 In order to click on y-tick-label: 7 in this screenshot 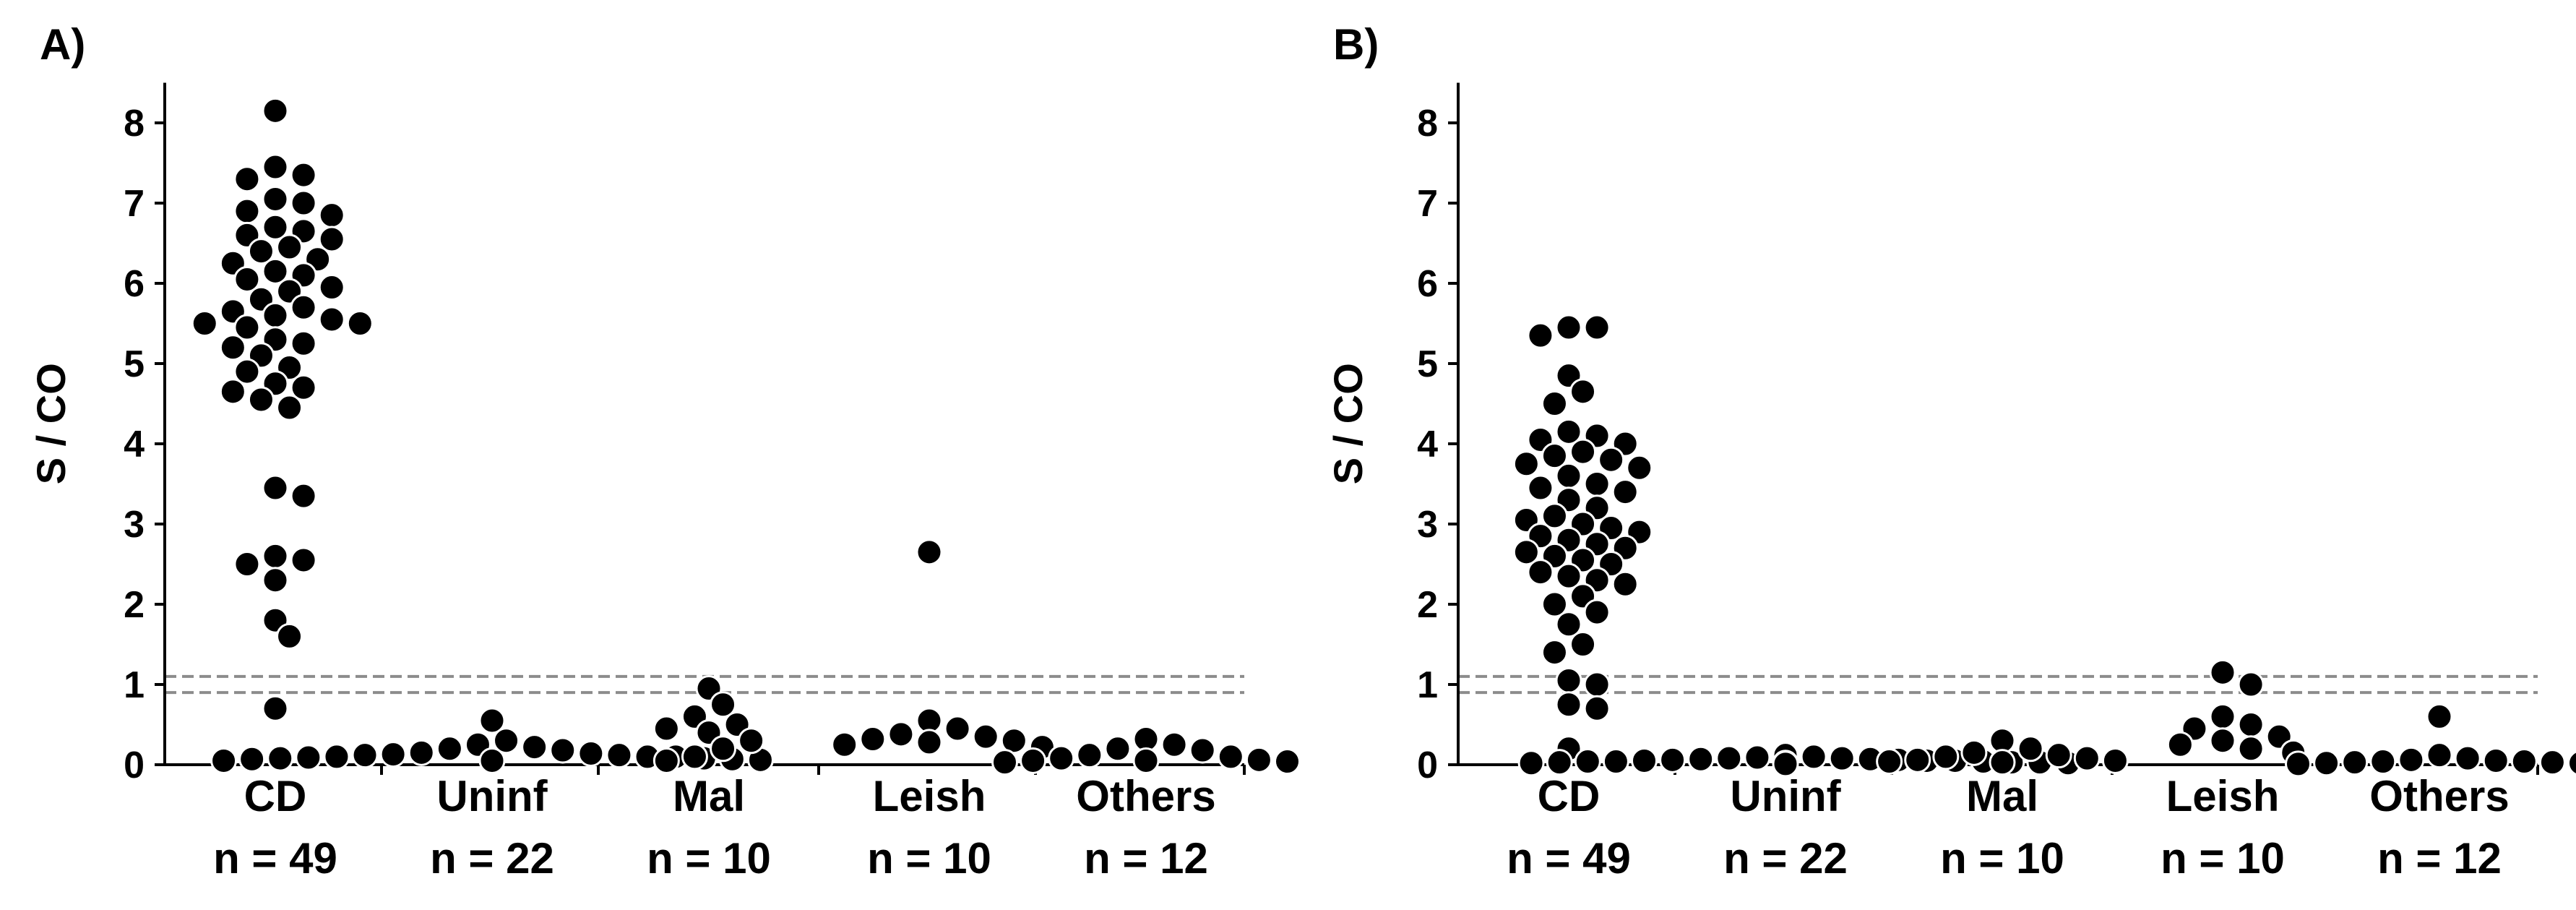, I will do `click(134, 204)`.